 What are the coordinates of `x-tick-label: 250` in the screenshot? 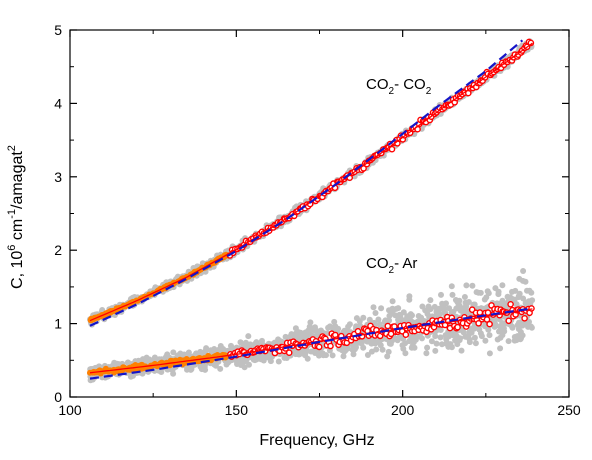 It's located at (569, 410).